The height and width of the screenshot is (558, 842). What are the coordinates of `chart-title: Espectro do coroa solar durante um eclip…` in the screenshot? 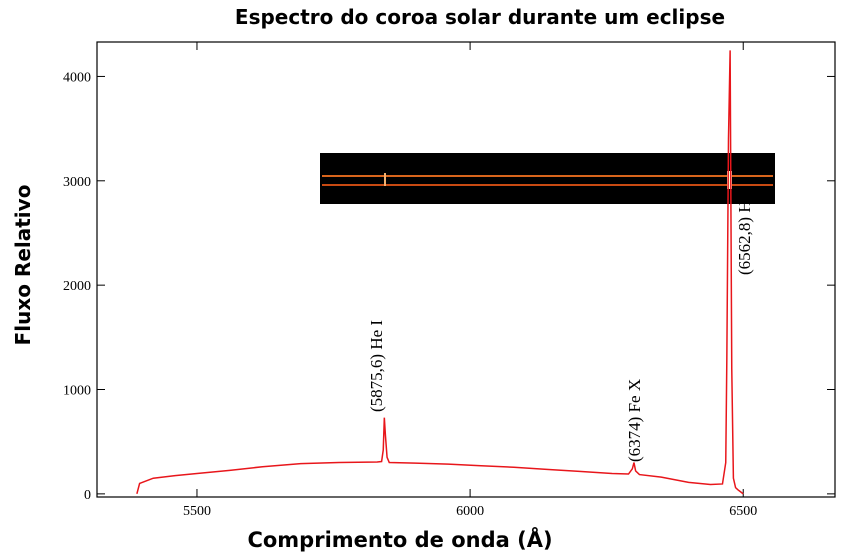 It's located at (480, 17).